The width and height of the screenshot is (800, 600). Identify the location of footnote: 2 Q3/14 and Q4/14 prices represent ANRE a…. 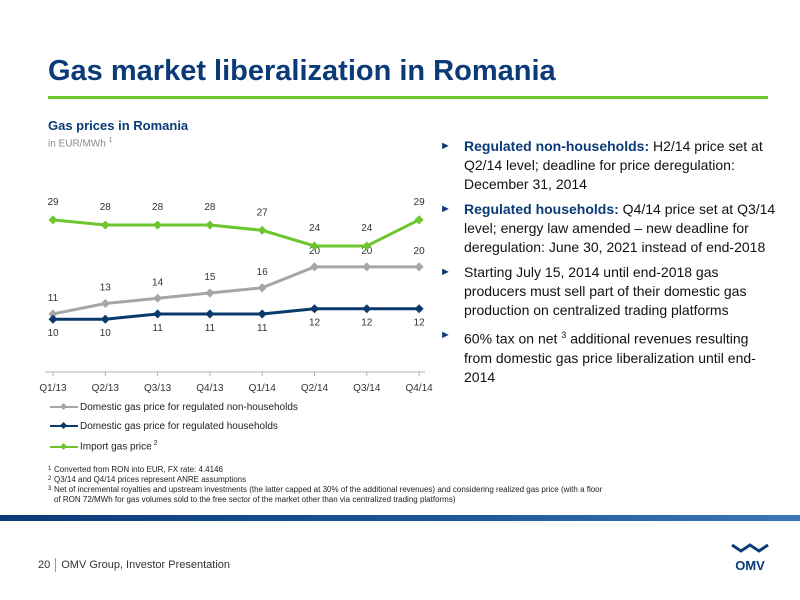
(328, 480).